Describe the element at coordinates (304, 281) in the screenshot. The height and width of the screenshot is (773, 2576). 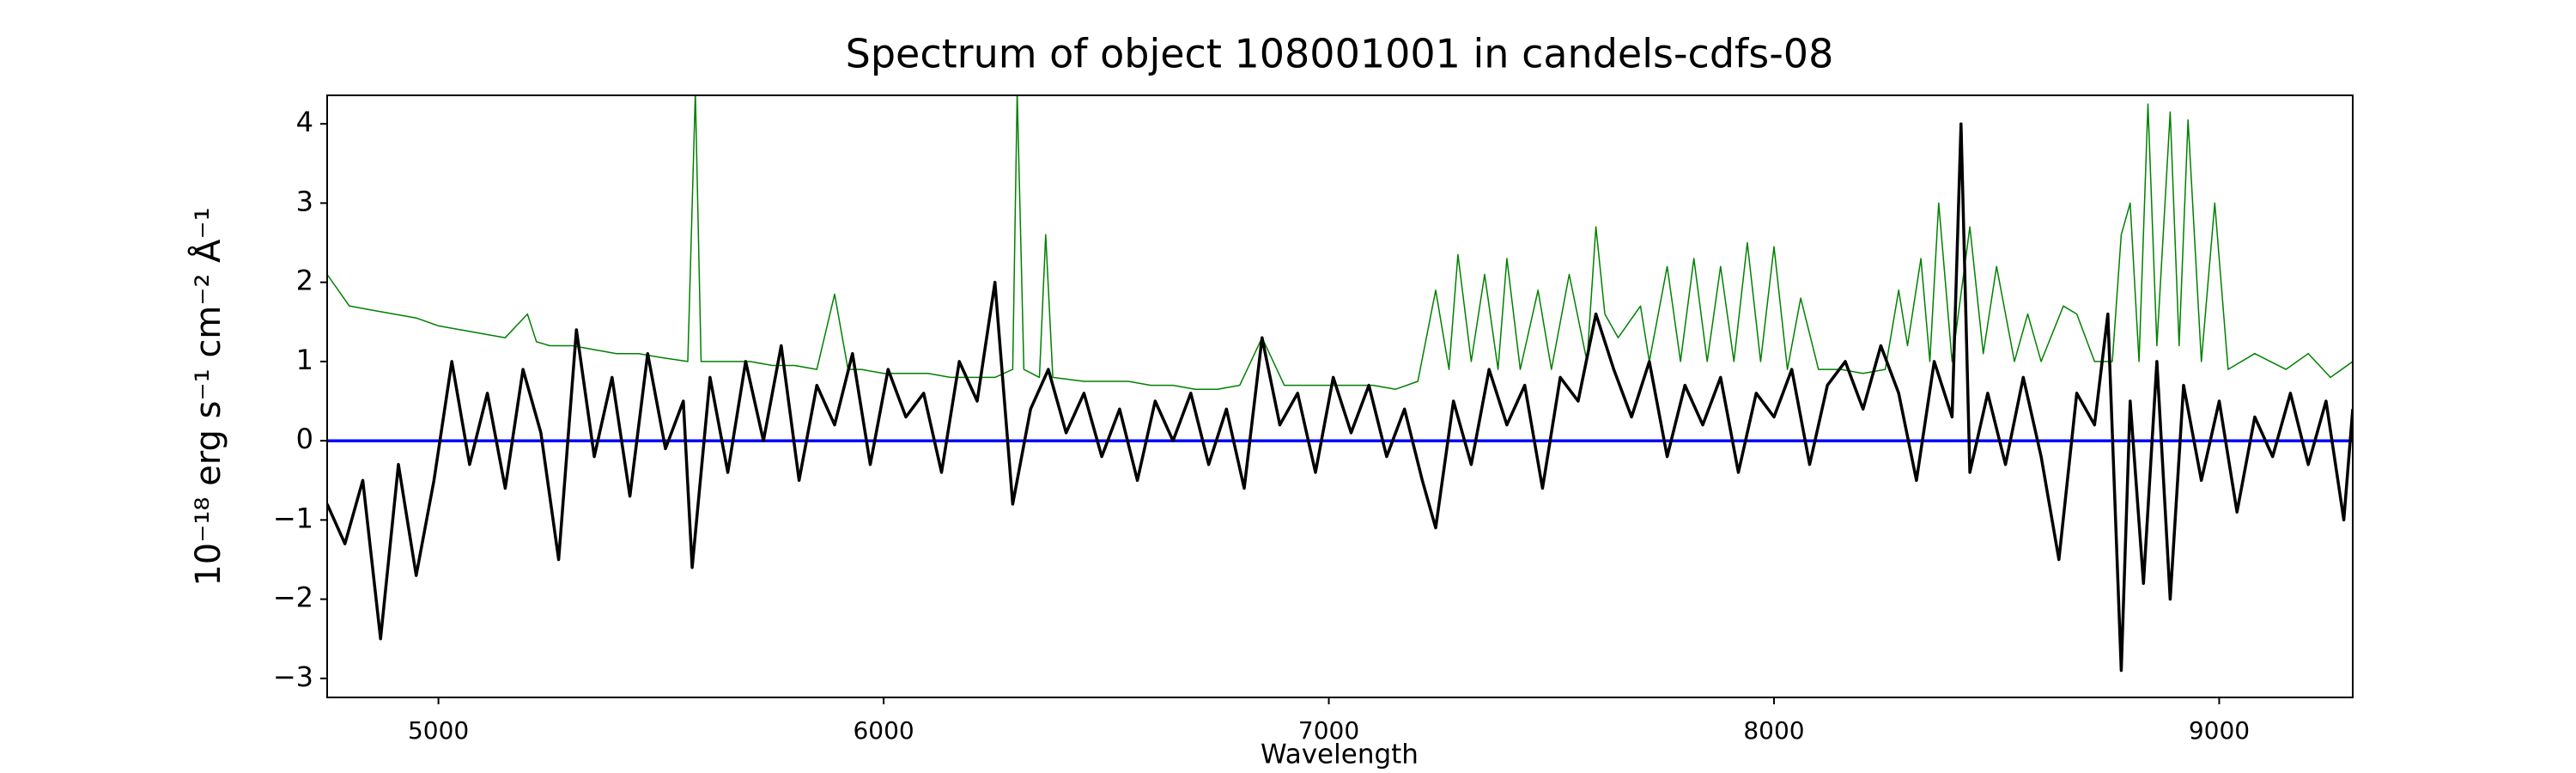
I see `y-tick-label: 2` at that location.